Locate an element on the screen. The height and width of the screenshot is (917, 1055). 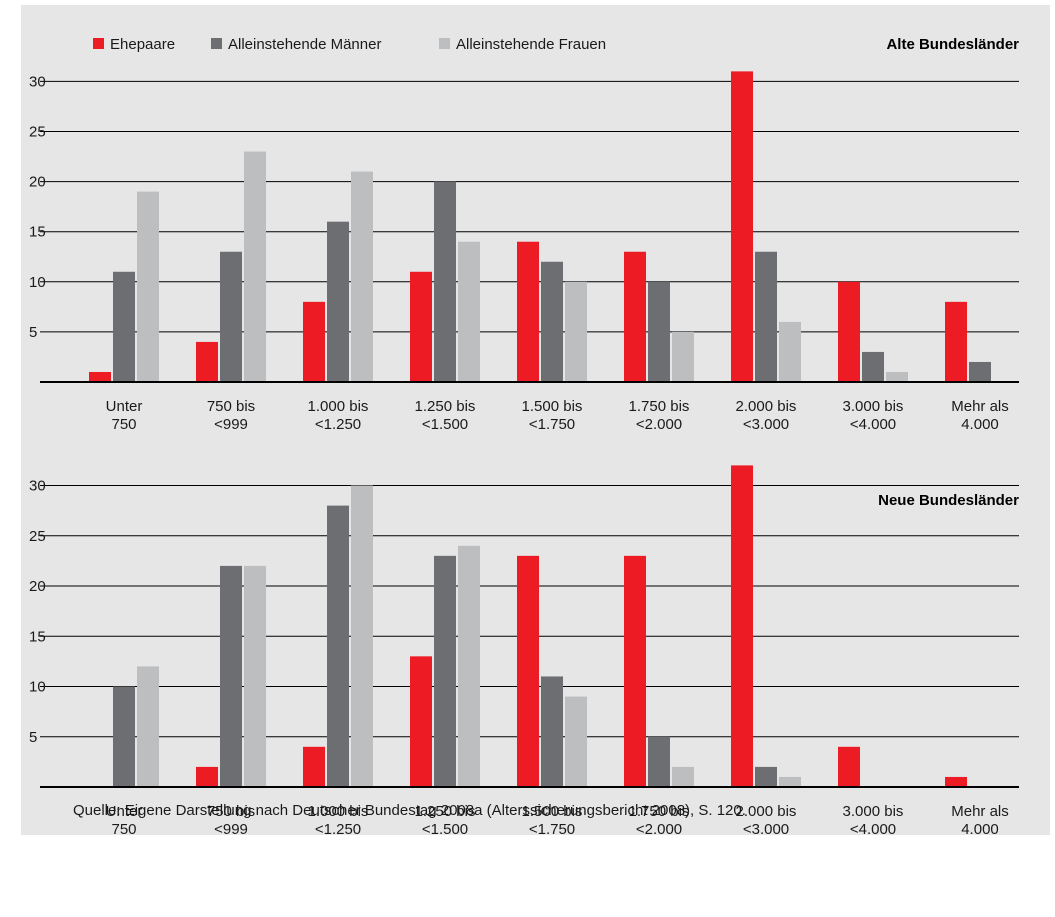
panel-title: Alte Bundesländer is located at coordinates (952, 44).